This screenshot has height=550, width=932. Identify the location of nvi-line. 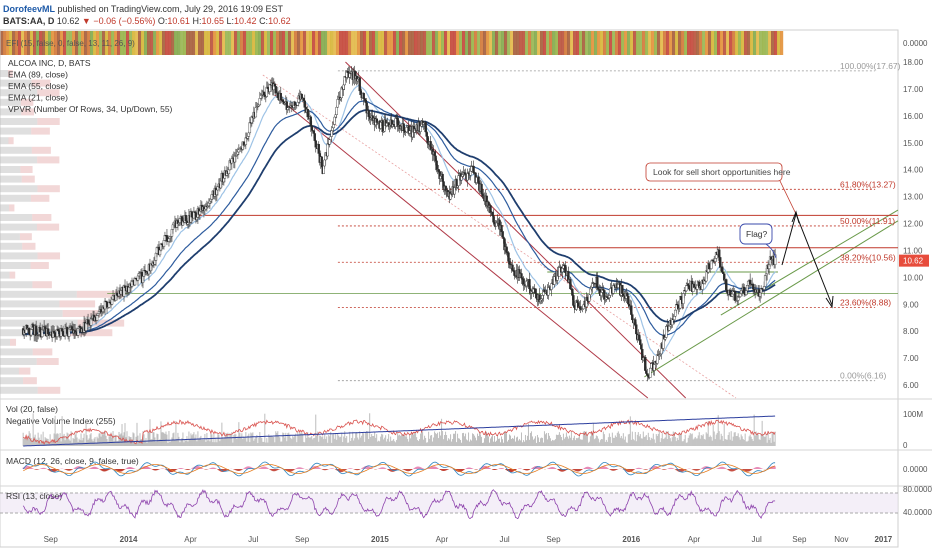
(399, 431).